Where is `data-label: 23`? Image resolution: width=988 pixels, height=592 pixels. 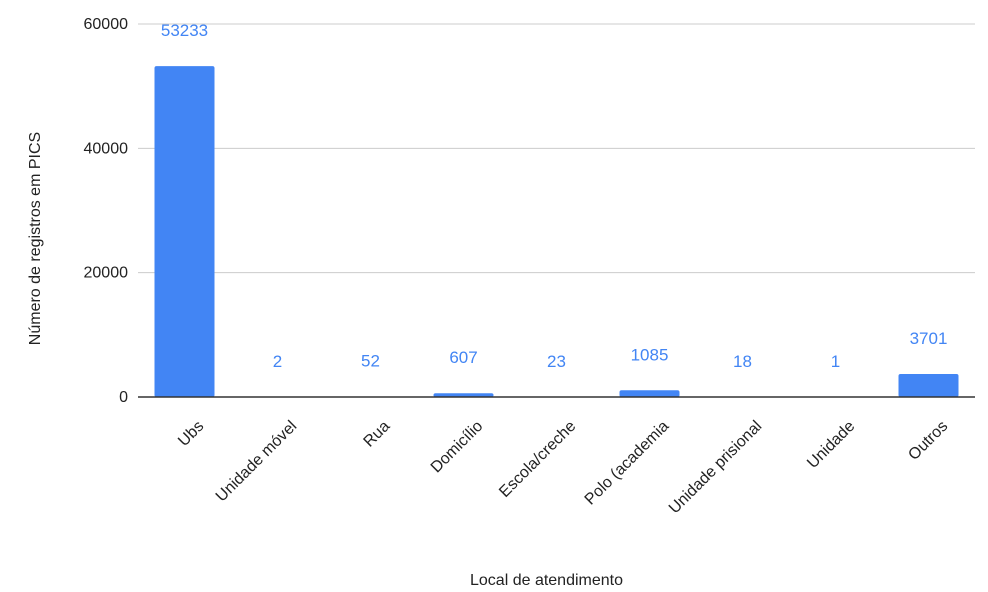
data-label: 23 is located at coordinates (556, 361).